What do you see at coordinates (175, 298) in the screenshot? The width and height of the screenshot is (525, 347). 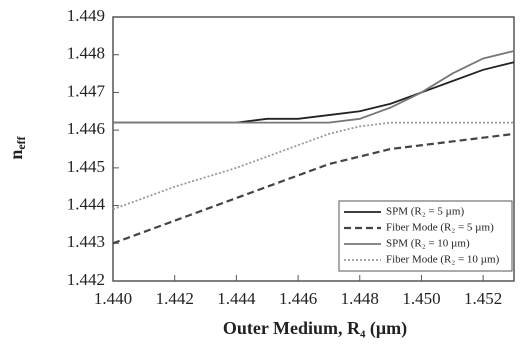 I see `x-tick-label: 1.442` at bounding box center [175, 298].